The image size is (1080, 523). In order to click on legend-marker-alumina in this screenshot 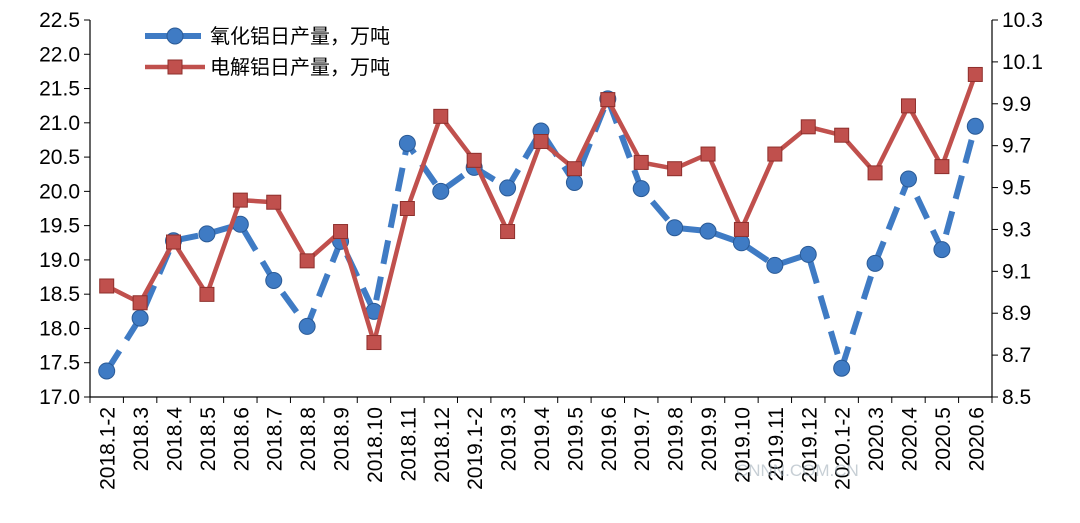, I will do `click(175, 36)`.